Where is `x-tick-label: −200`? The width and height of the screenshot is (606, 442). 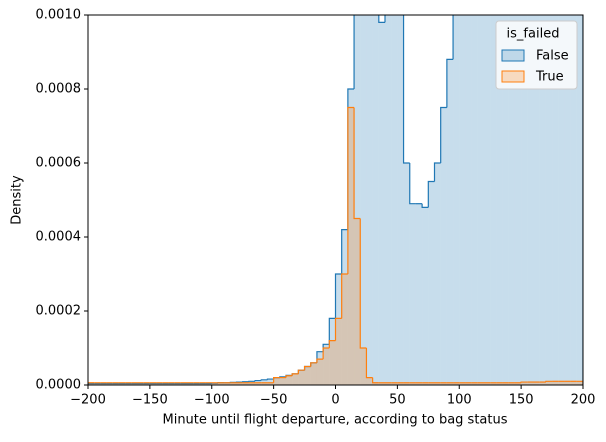
x-tick-label: −200 is located at coordinates (88, 400).